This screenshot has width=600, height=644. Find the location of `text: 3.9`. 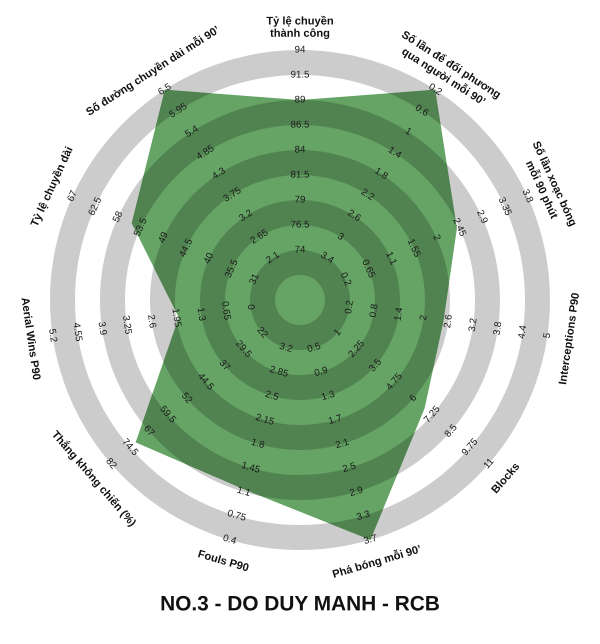

text: 3.9 is located at coordinates (103, 329).